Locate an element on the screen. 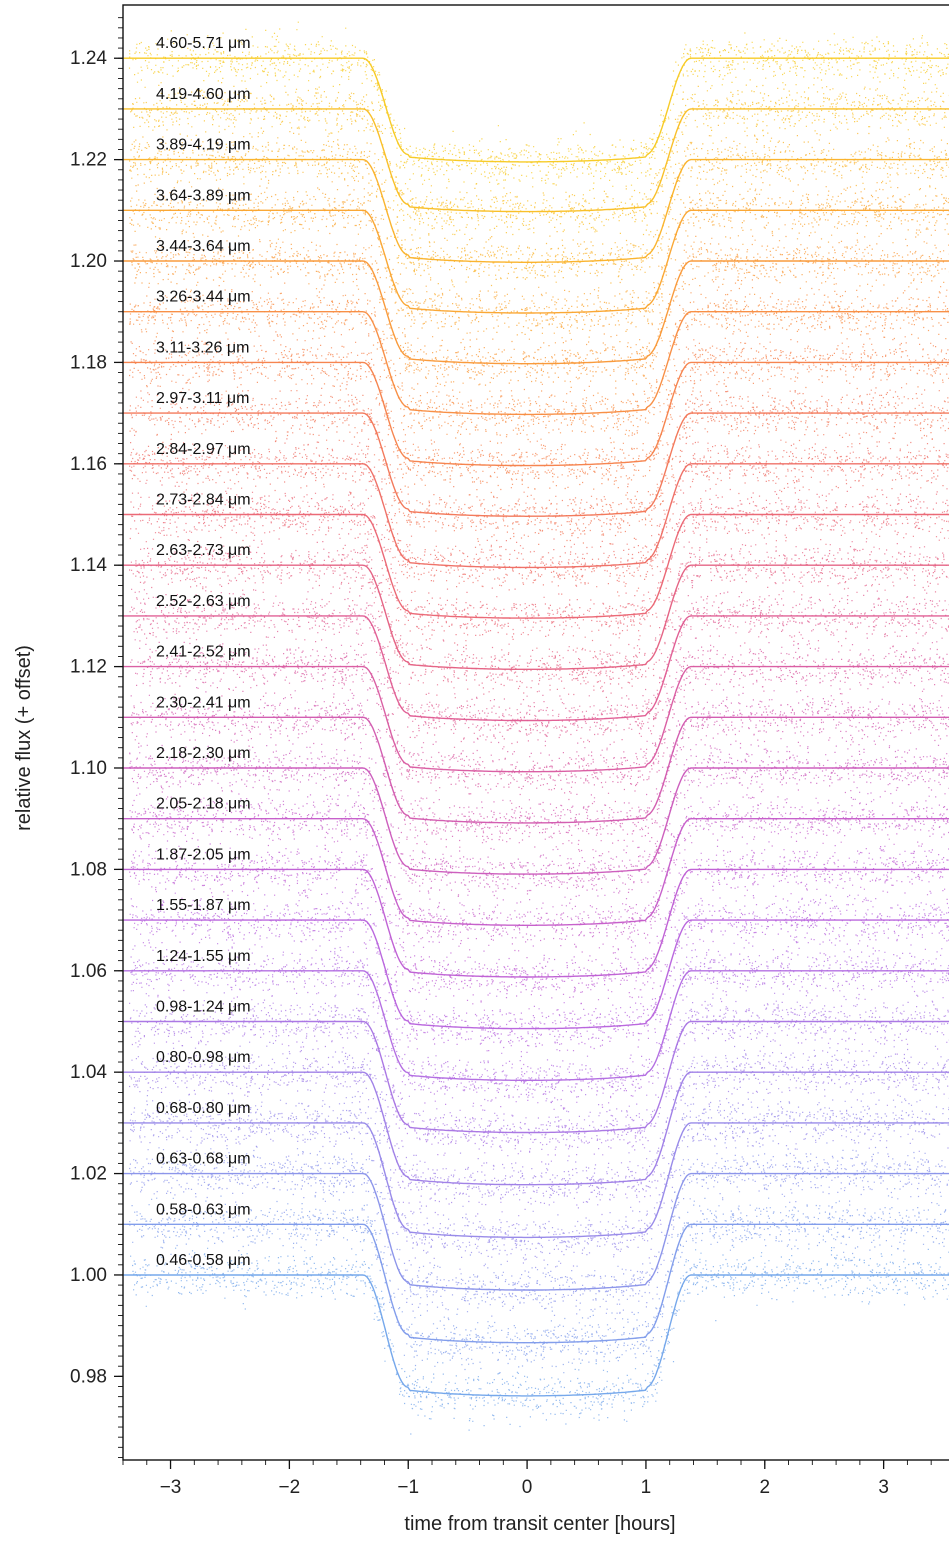 This screenshot has height=1542, width=949. y-tick-label-13: 1.24 is located at coordinates (88, 58).